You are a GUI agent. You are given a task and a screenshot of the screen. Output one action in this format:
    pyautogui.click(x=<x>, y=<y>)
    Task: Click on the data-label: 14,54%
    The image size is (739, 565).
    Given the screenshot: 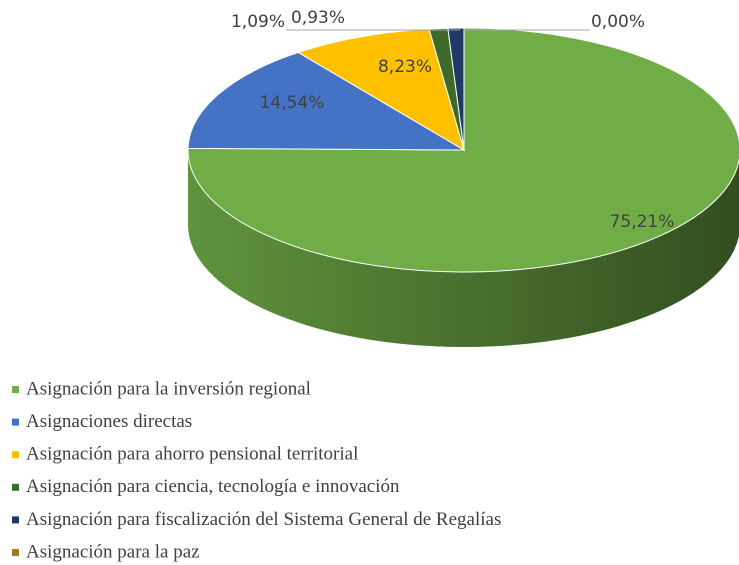 What is the action you would take?
    pyautogui.click(x=292, y=103)
    